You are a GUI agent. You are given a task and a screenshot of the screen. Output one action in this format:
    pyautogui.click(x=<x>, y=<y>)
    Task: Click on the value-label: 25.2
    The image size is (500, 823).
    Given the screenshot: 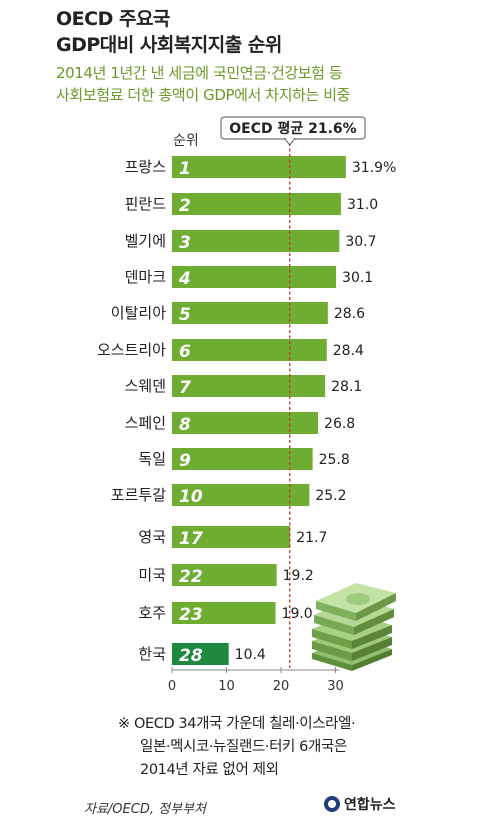 What is the action you would take?
    pyautogui.click(x=330, y=496)
    